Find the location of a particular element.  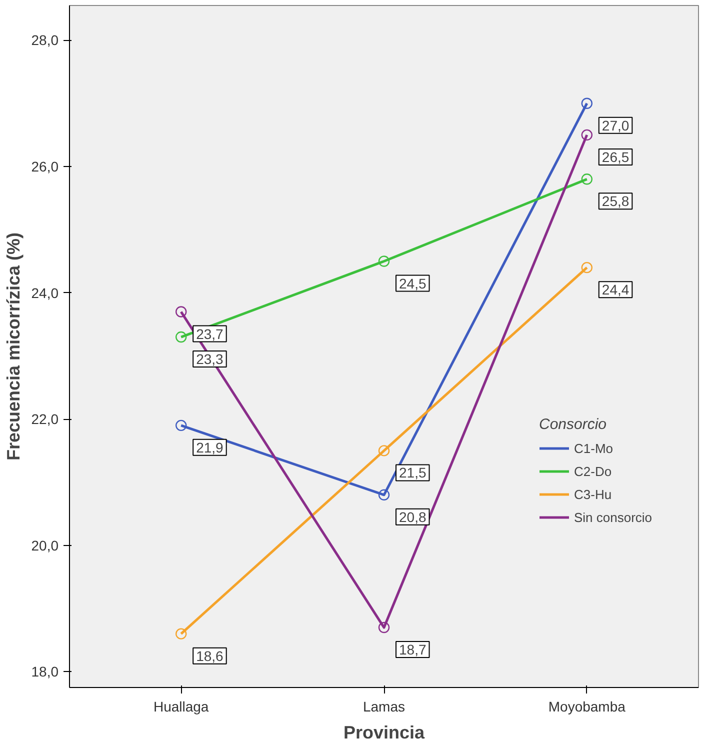

legend-label: Sin consorcio is located at coordinates (613, 517).